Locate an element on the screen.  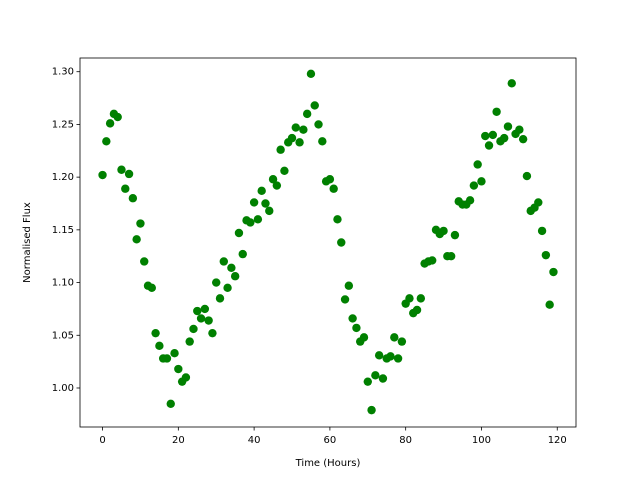
y-tick-label: 1.10 is located at coordinates (63, 283).